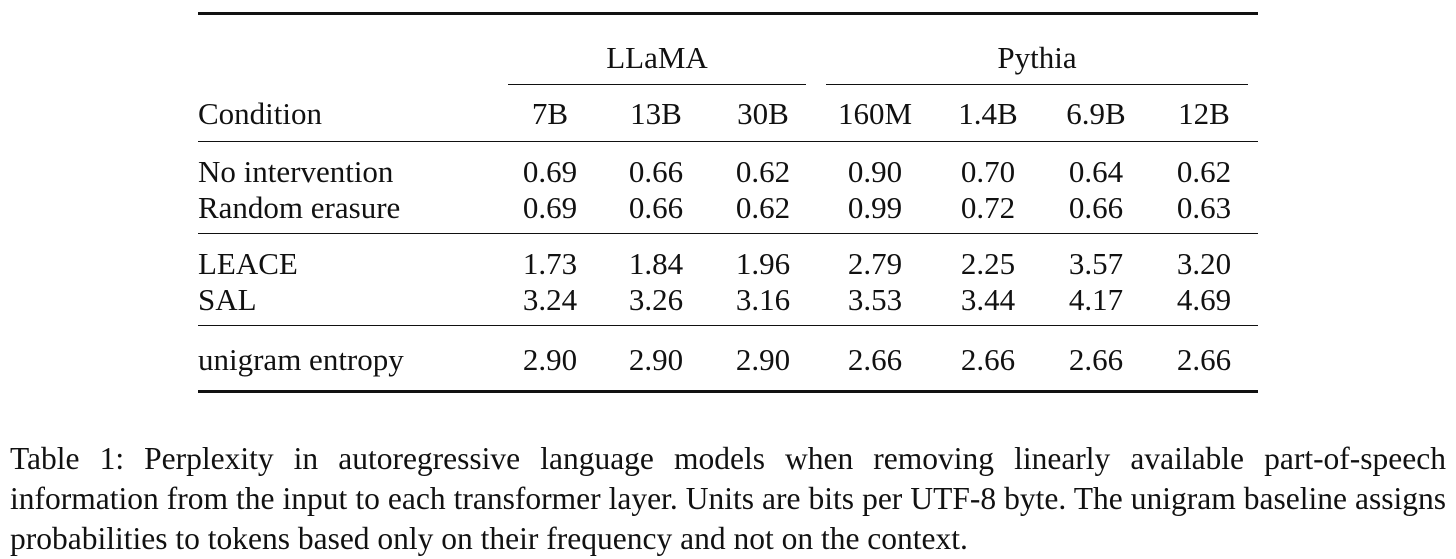  I want to click on group-header-empty, so click(348, 50).